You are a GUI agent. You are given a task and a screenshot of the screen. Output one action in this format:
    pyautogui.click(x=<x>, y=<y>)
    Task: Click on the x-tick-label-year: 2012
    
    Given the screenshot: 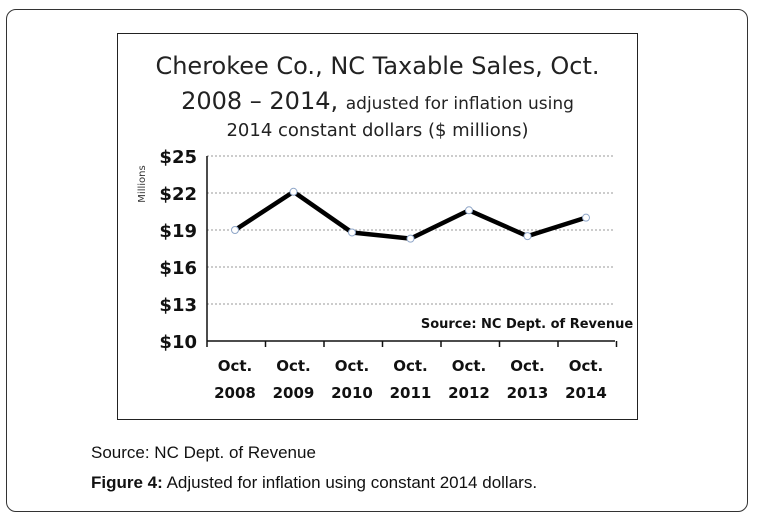 What is the action you would take?
    pyautogui.click(x=469, y=393)
    